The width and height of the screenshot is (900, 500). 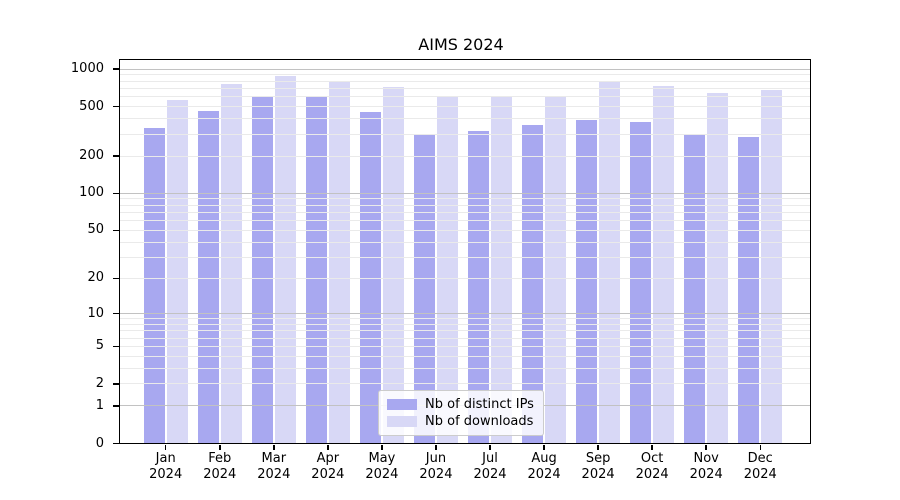 I want to click on x-tick-month: Nov, so click(x=706, y=458).